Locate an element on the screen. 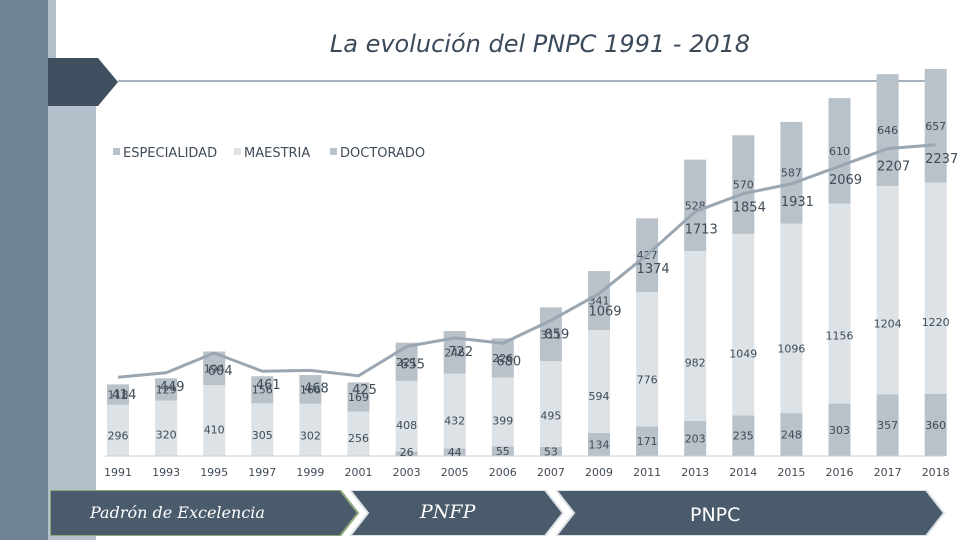 The image size is (960, 540). bar-doctorado-2014 is located at coordinates (743, 184).